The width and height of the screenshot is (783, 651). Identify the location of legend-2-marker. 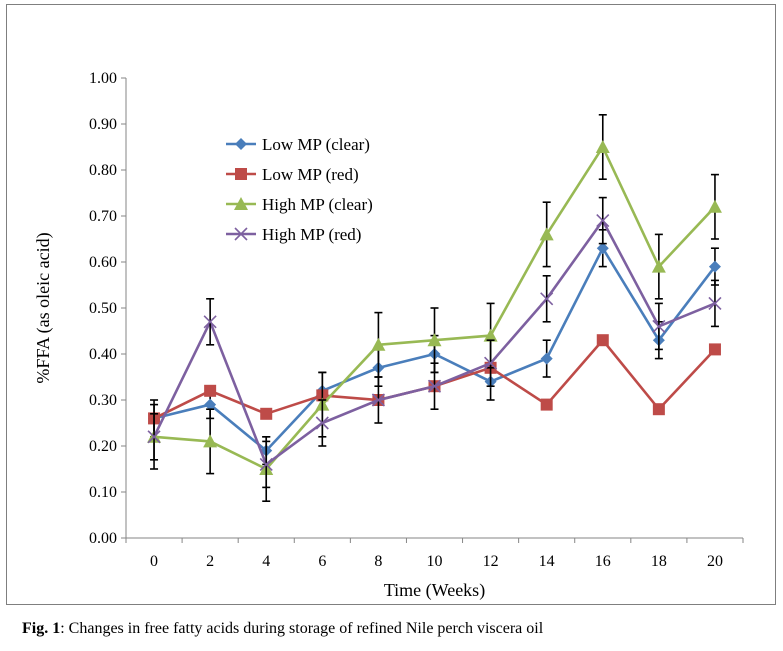
(241, 174).